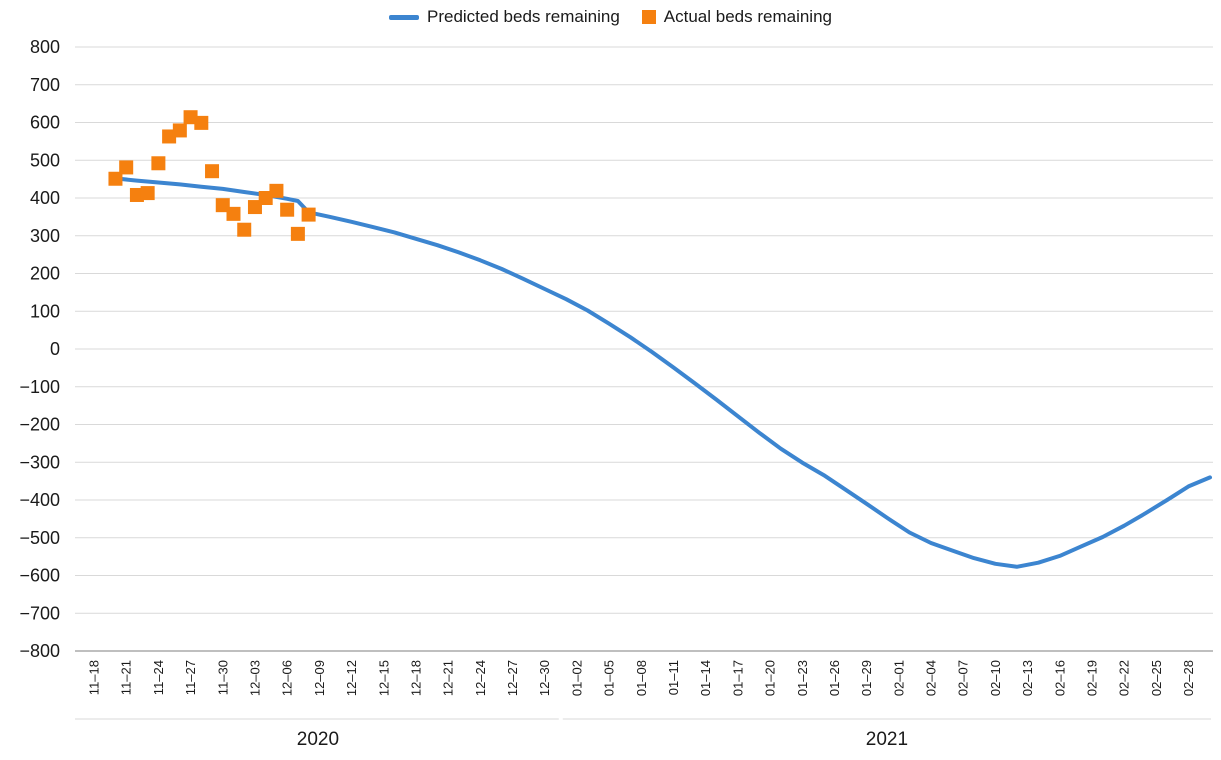 The image size is (1221, 760). What do you see at coordinates (39, 500) in the screenshot?
I see `y-tick-label: −400` at bounding box center [39, 500].